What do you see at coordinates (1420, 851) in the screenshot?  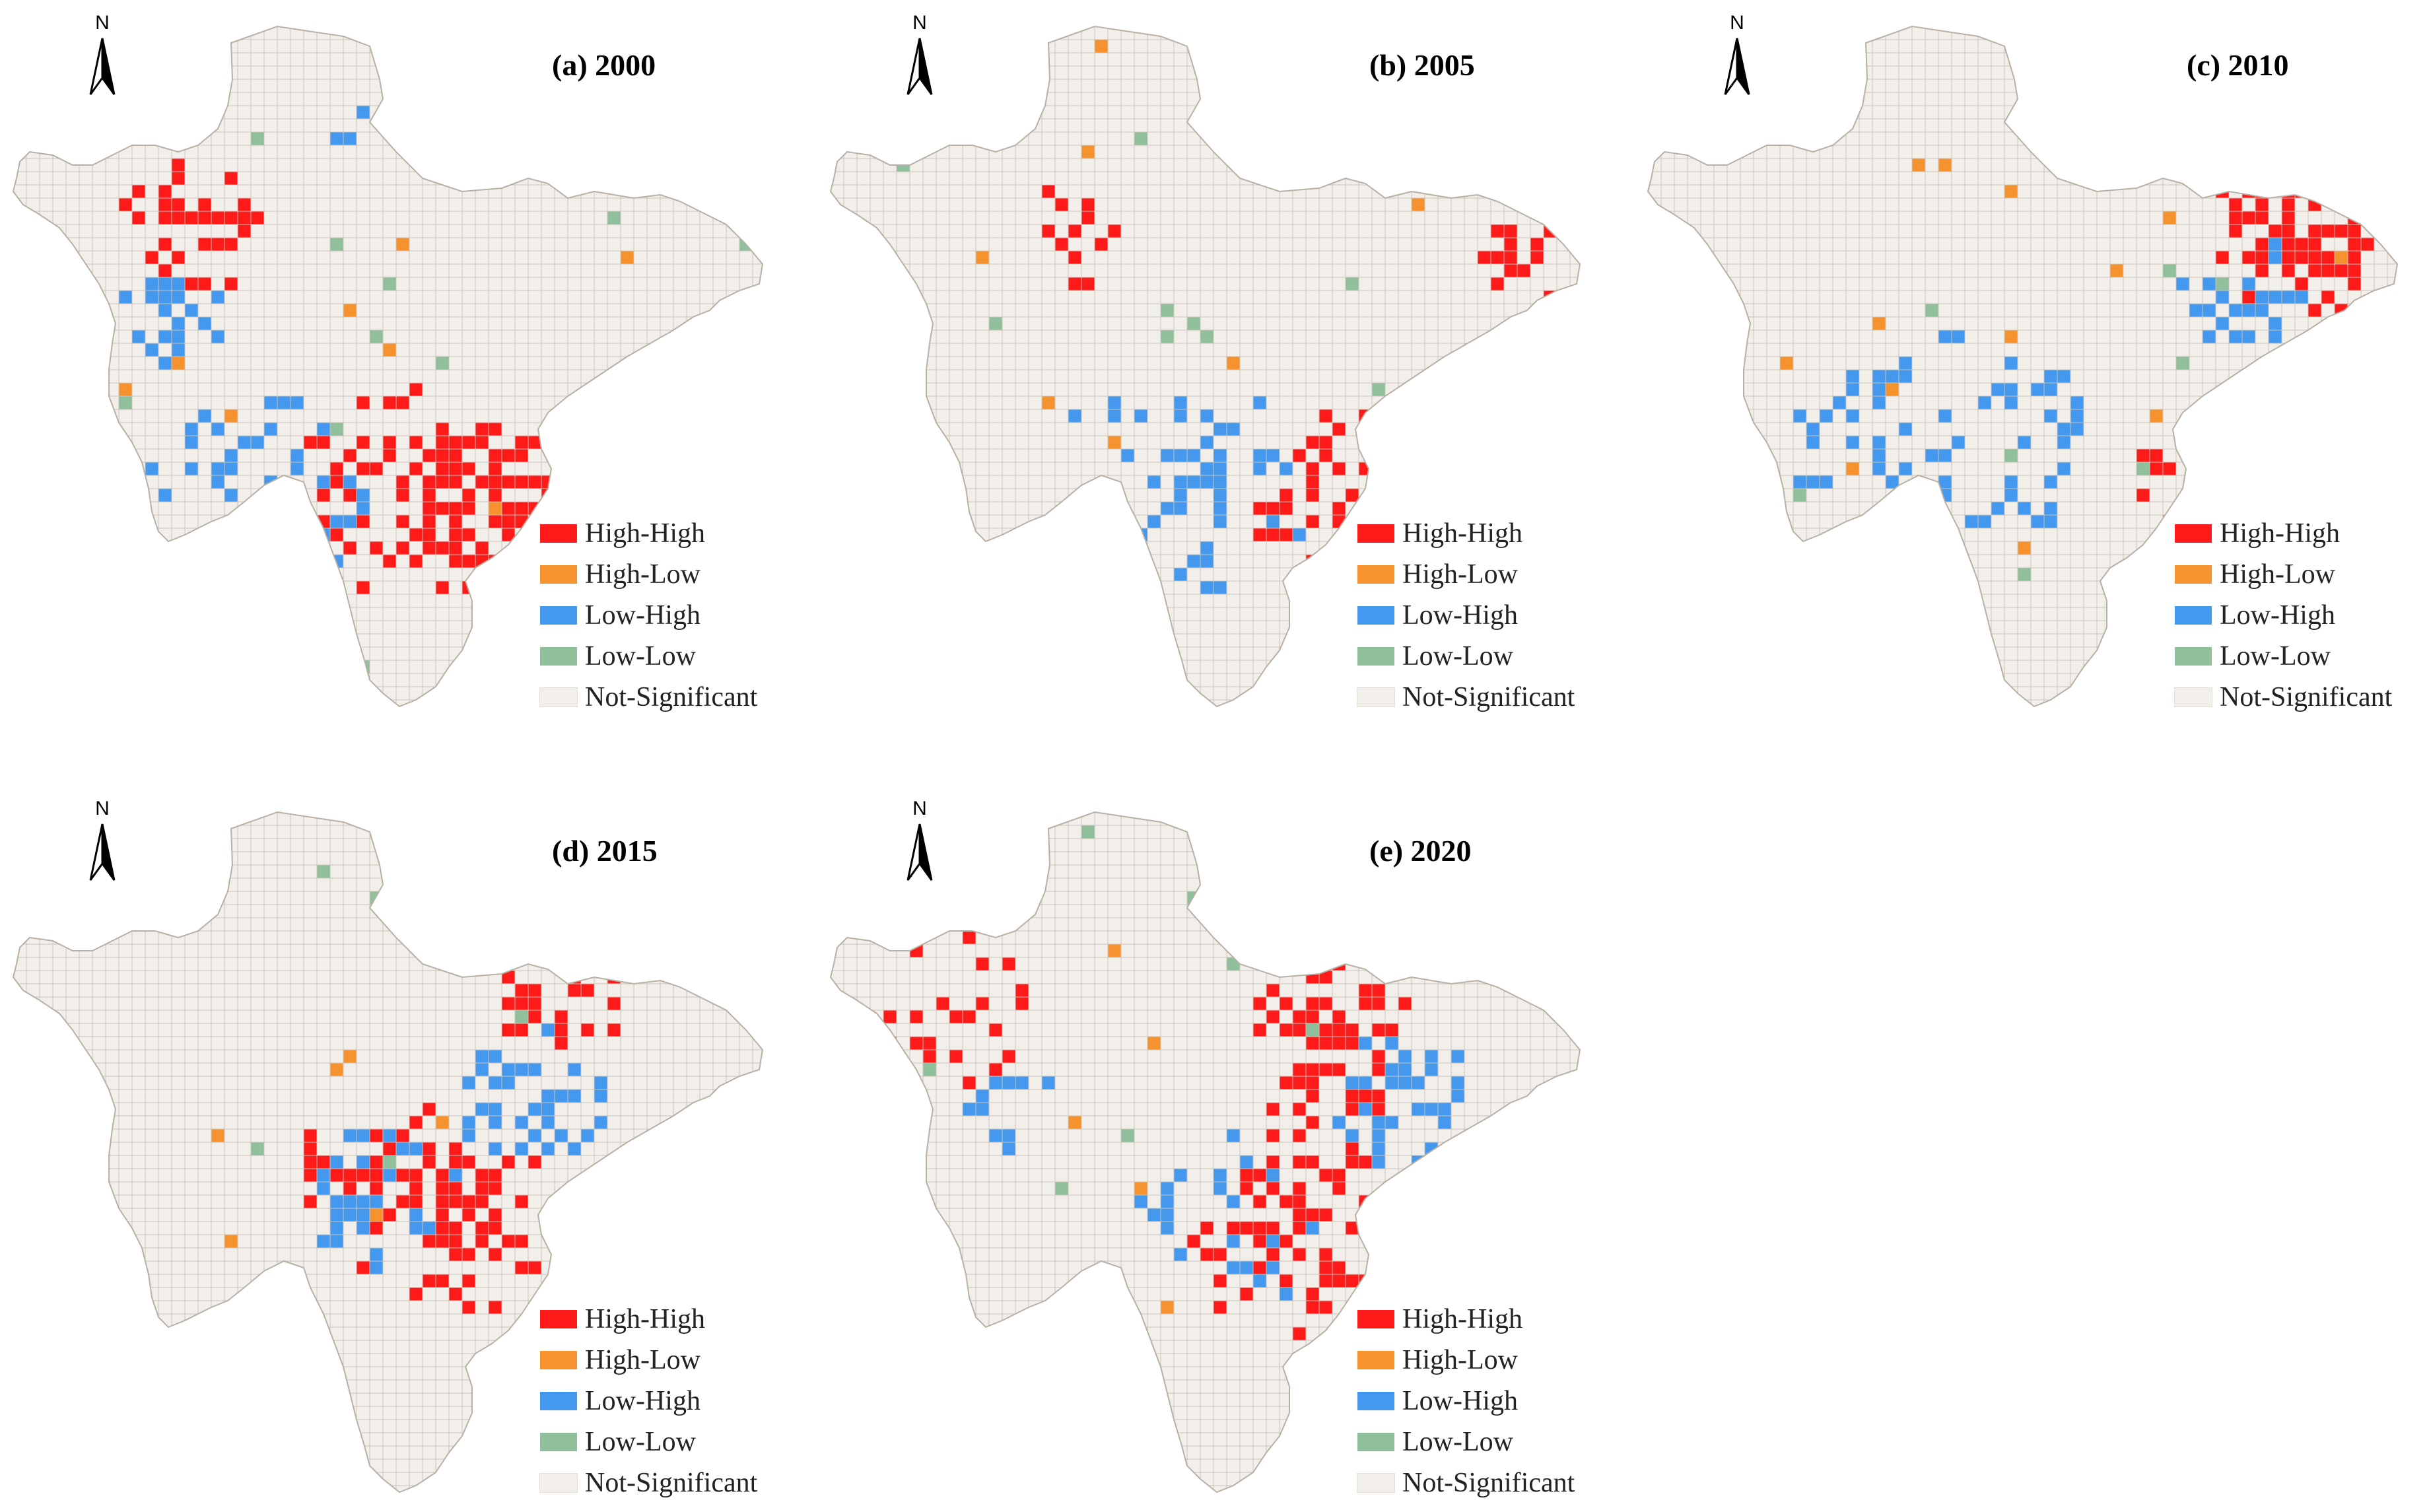 I see `panel-title: (e) 2020` at bounding box center [1420, 851].